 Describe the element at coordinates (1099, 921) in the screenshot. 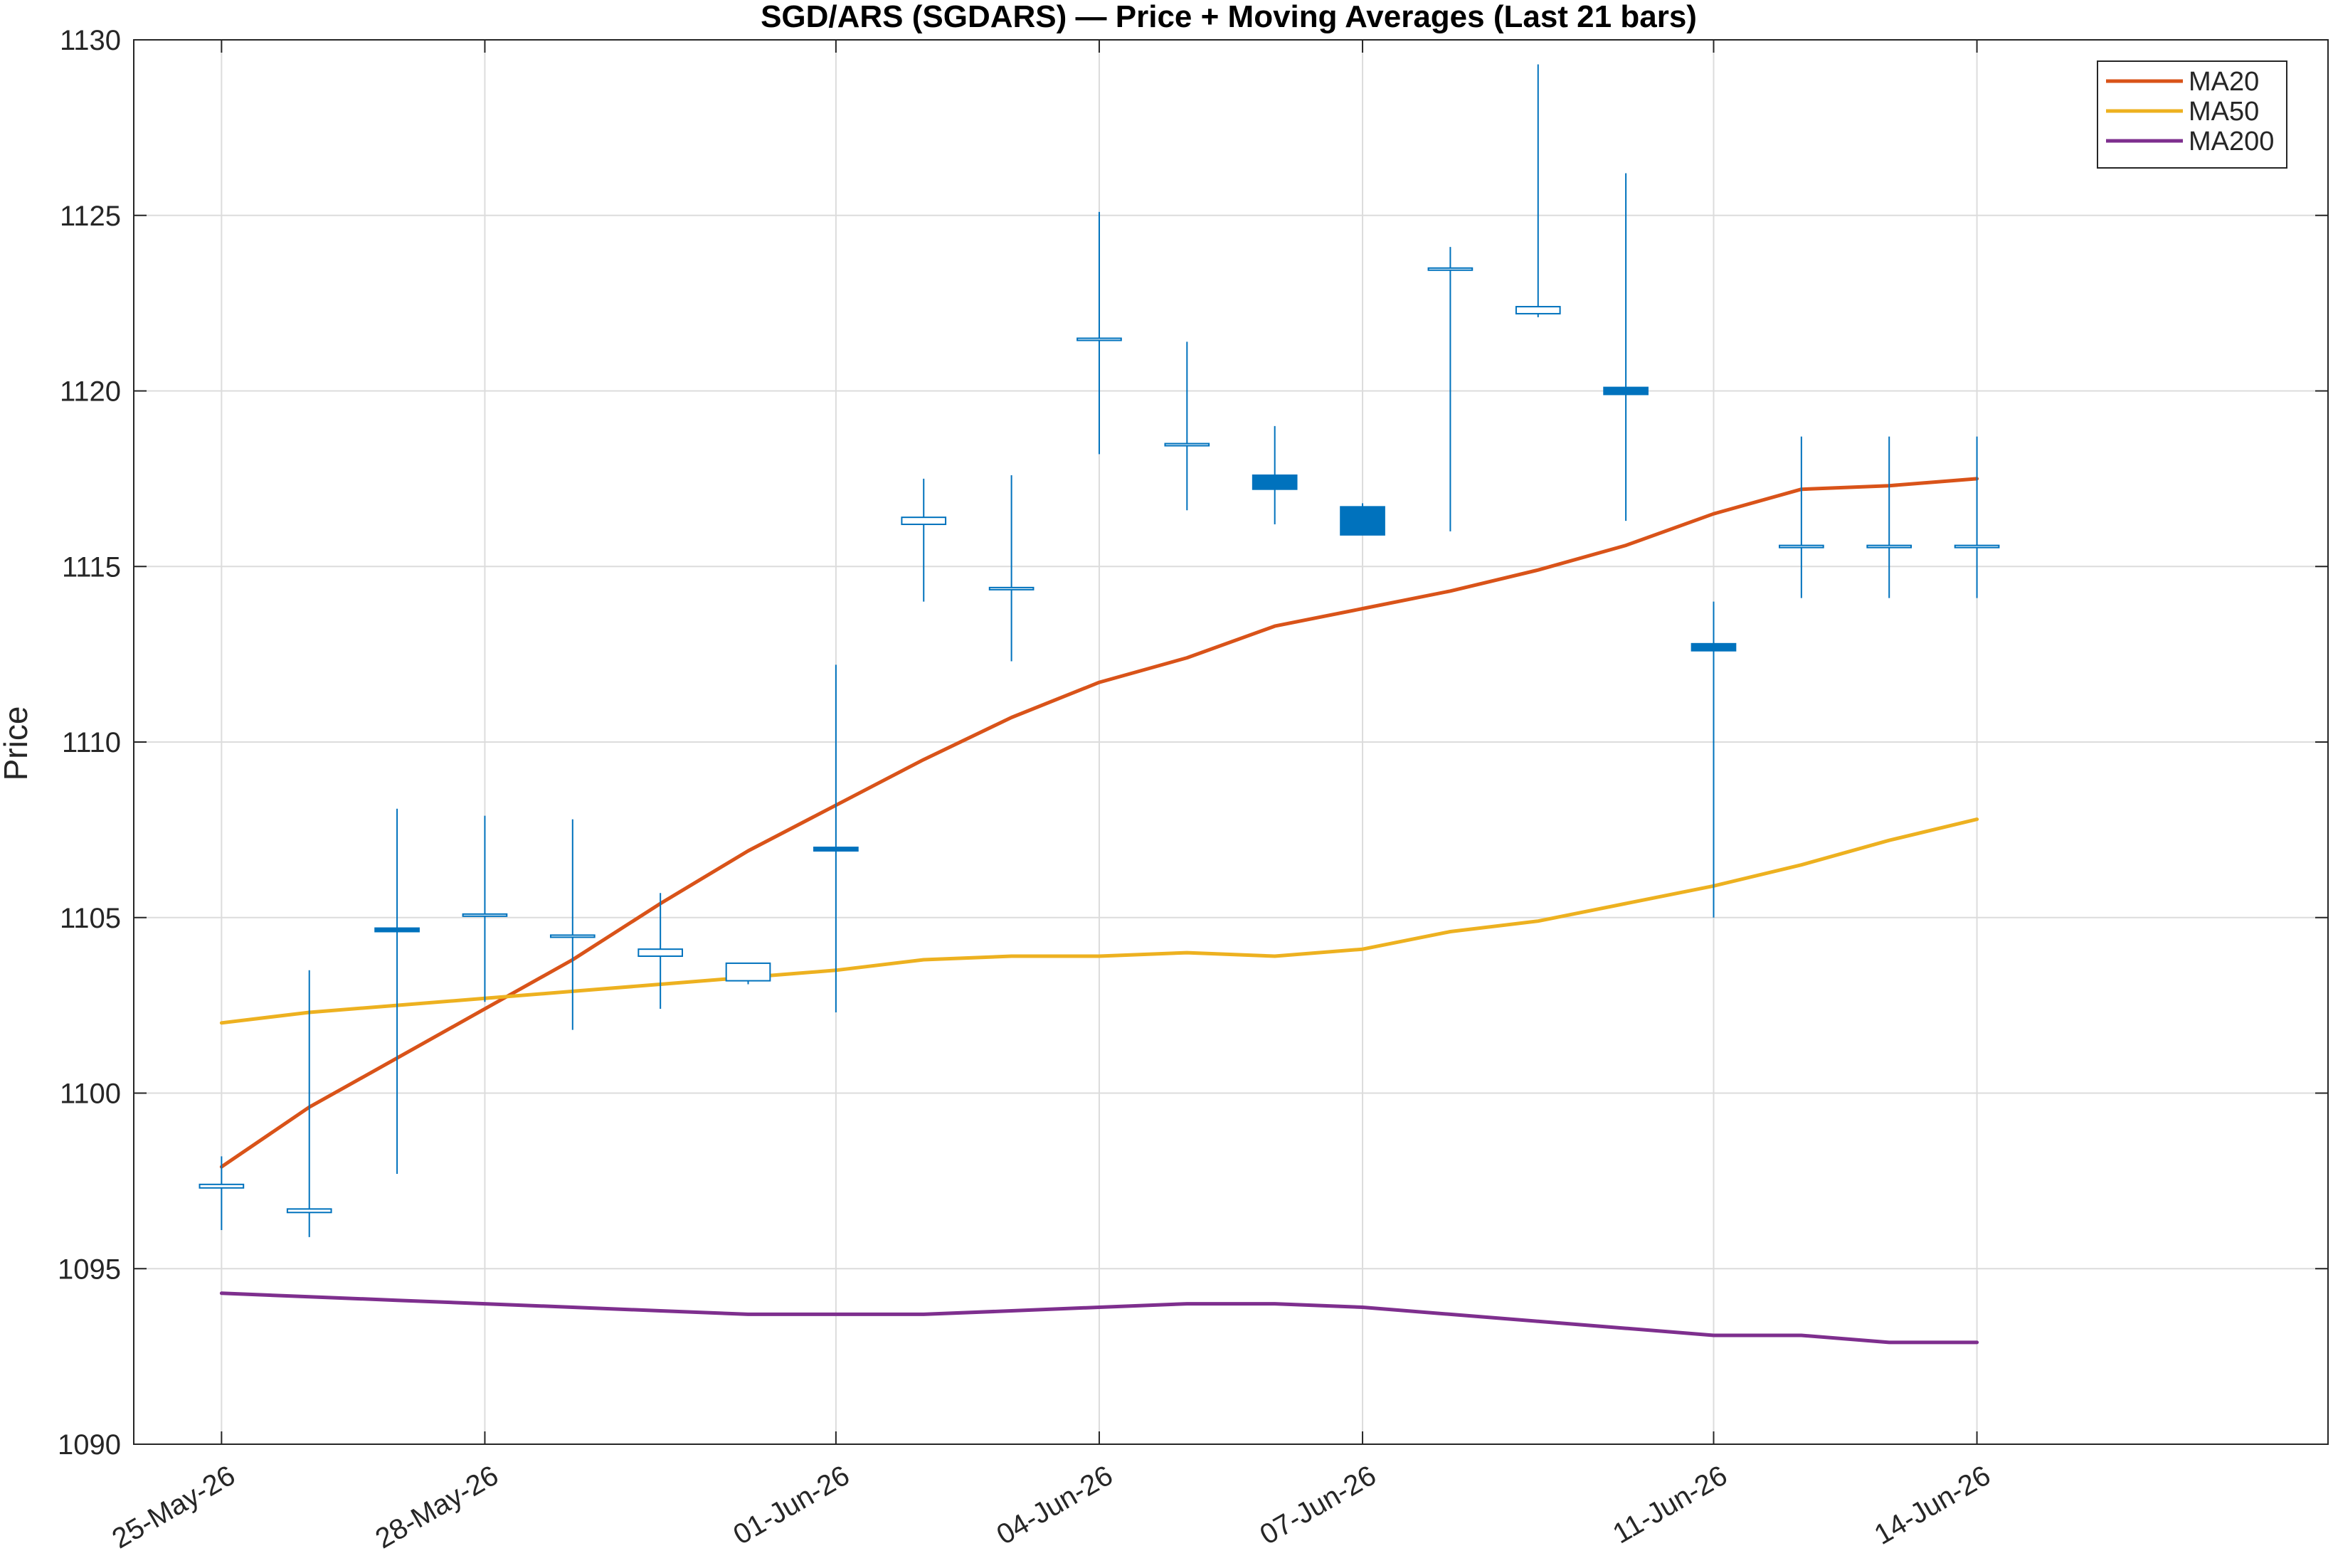

I see `series-line-ma50` at that location.